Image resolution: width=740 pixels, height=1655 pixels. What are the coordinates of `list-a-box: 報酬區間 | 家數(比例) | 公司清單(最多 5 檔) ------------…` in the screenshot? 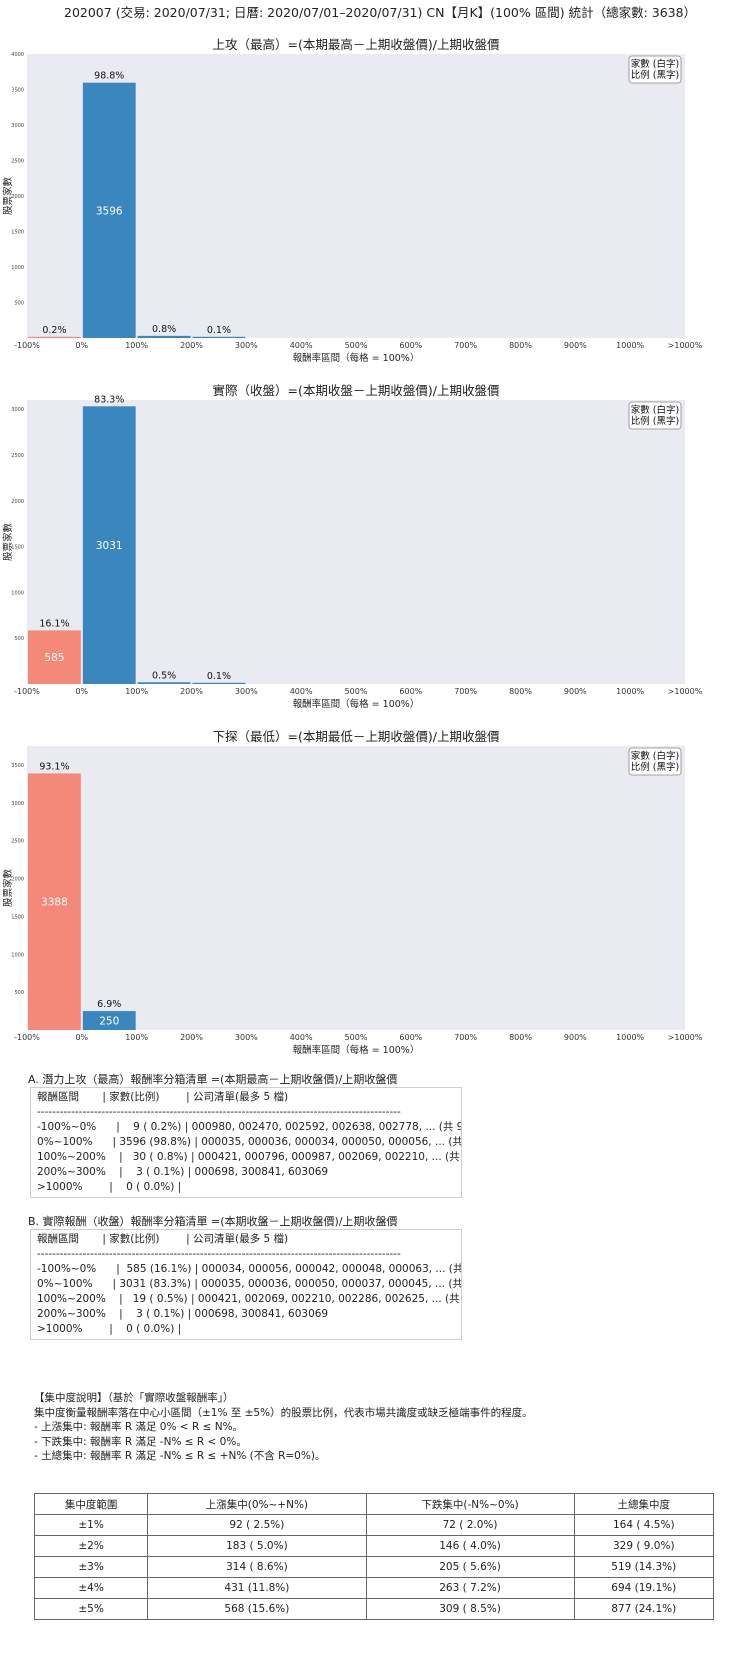 It's located at (246, 1142).